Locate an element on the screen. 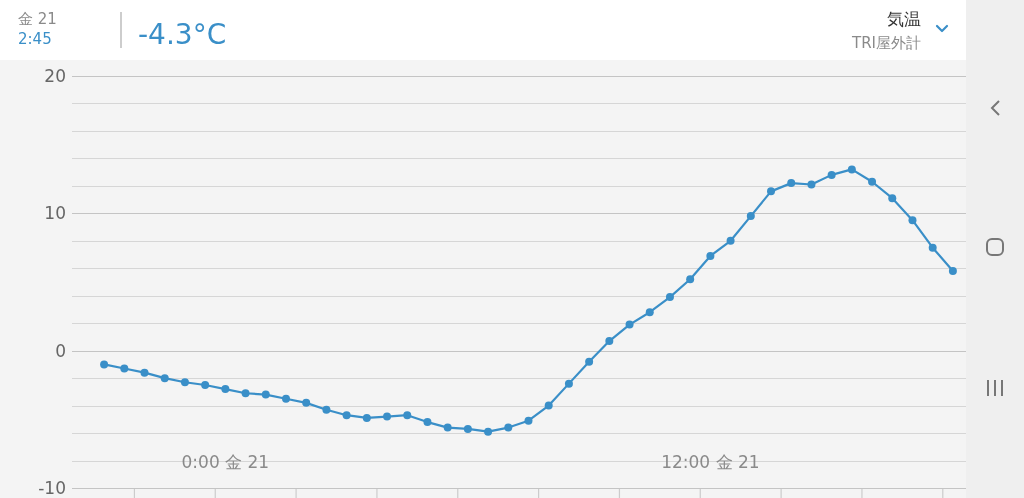 The image size is (1024, 498). chart-subtitle: TRI屋外計 is located at coordinates (885, 43).